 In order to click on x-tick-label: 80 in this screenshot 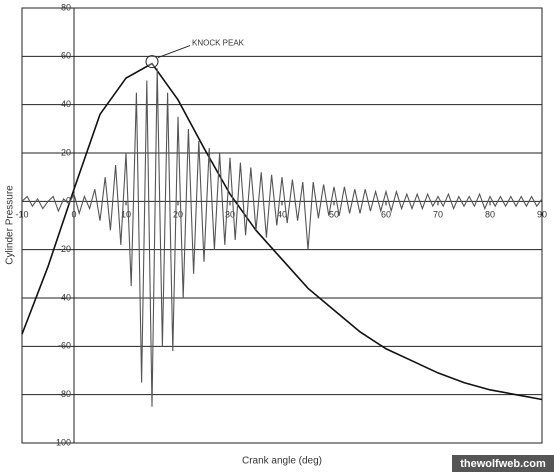, I will do `click(490, 215)`.